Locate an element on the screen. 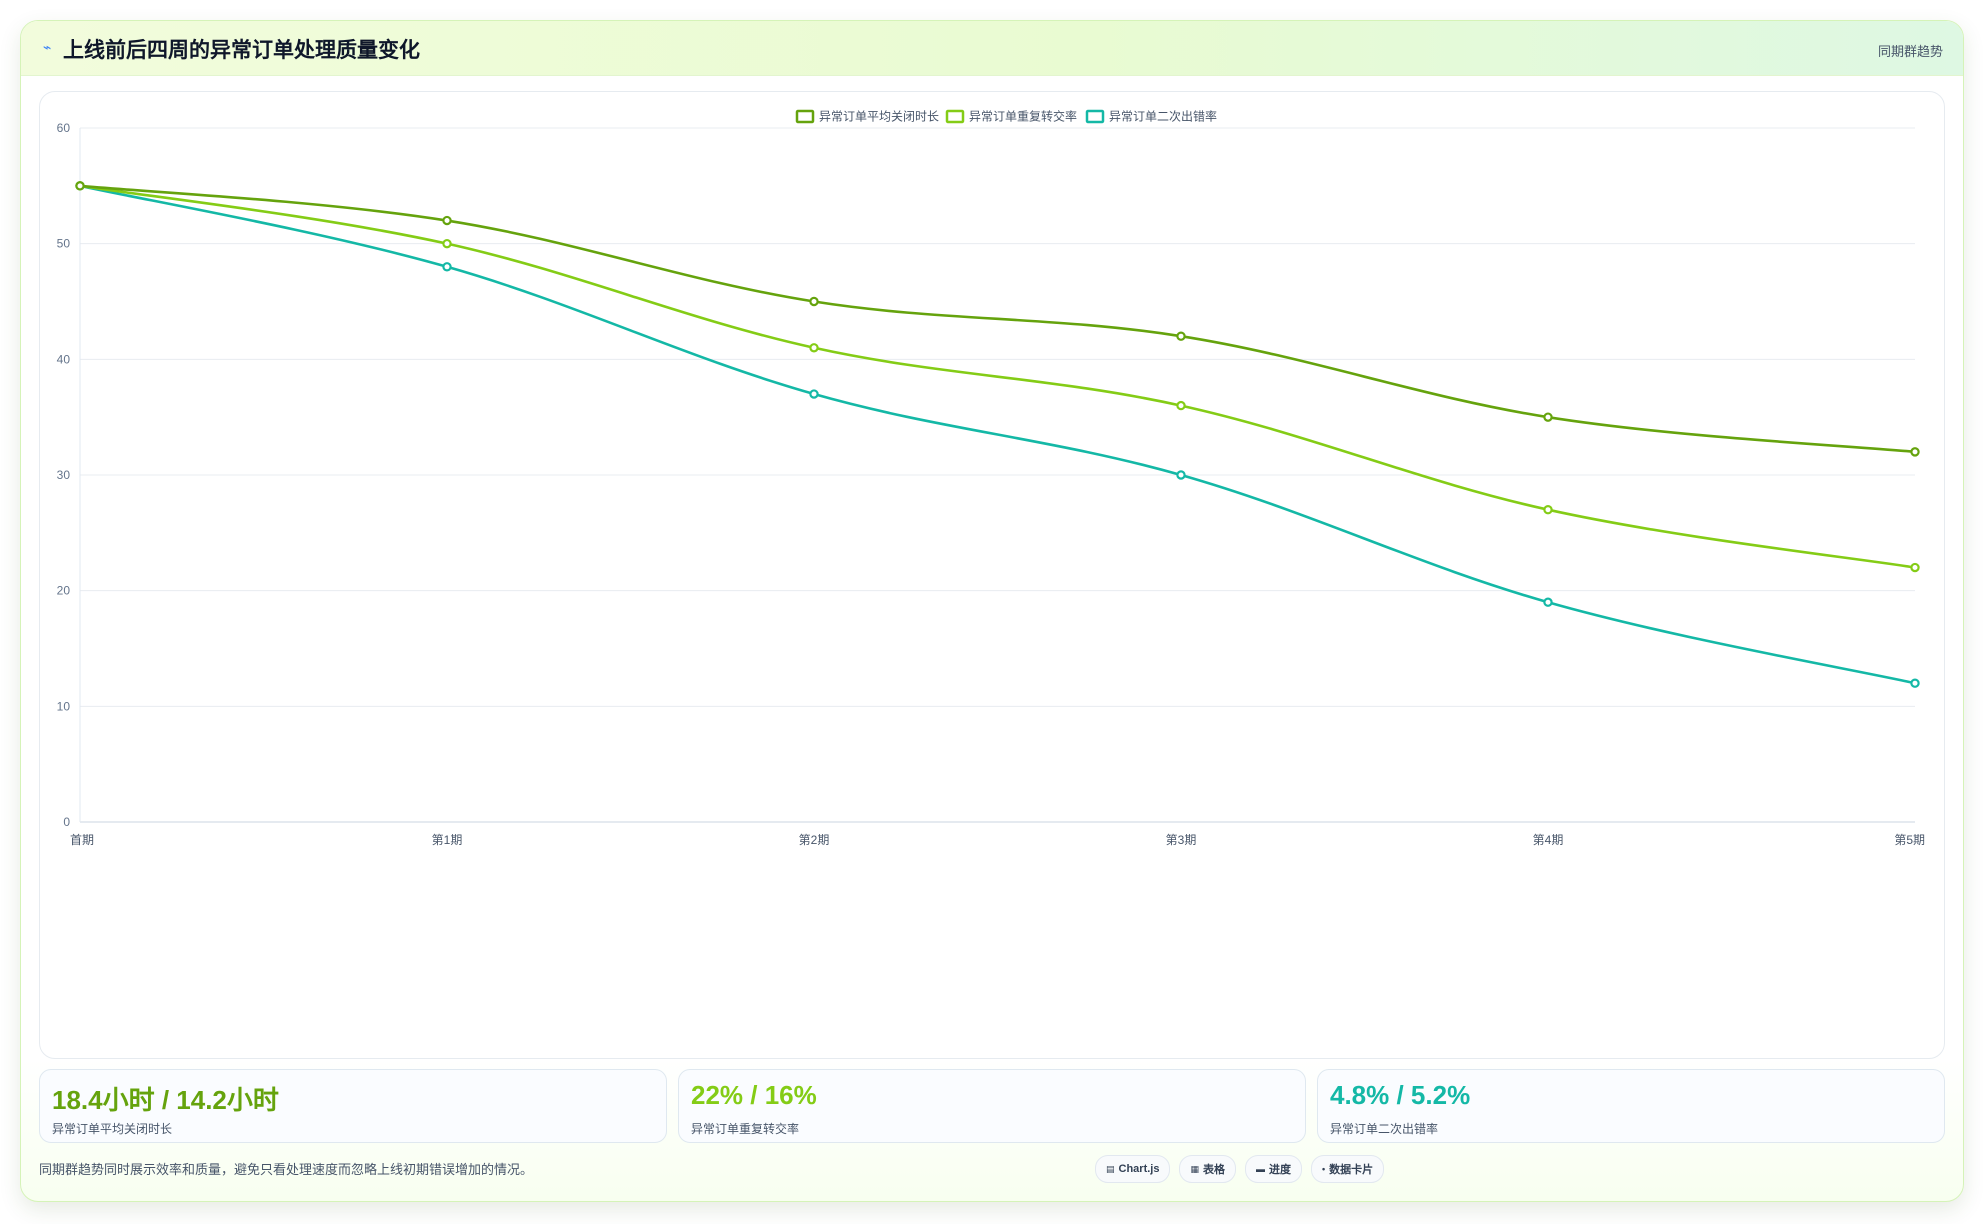 This screenshot has width=1984, height=1224. chip-chartjs: ▤ Chart.js is located at coordinates (1133, 1169).